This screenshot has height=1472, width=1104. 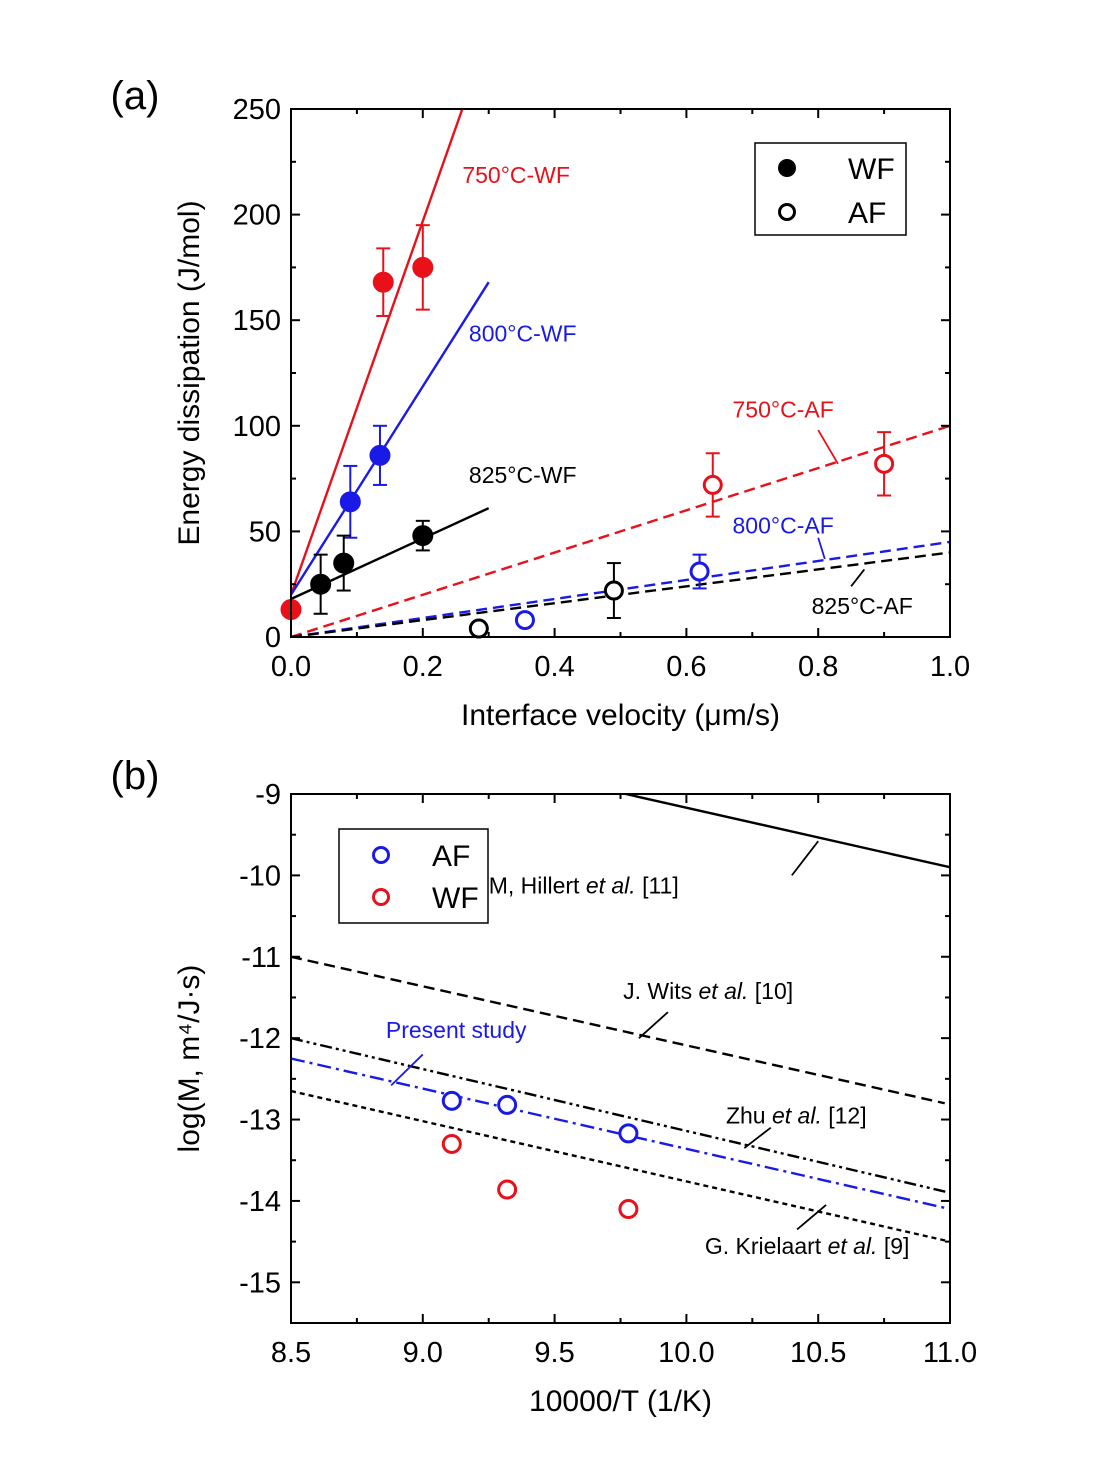 I want to click on line-label: 750°C-WF, so click(x=516, y=175).